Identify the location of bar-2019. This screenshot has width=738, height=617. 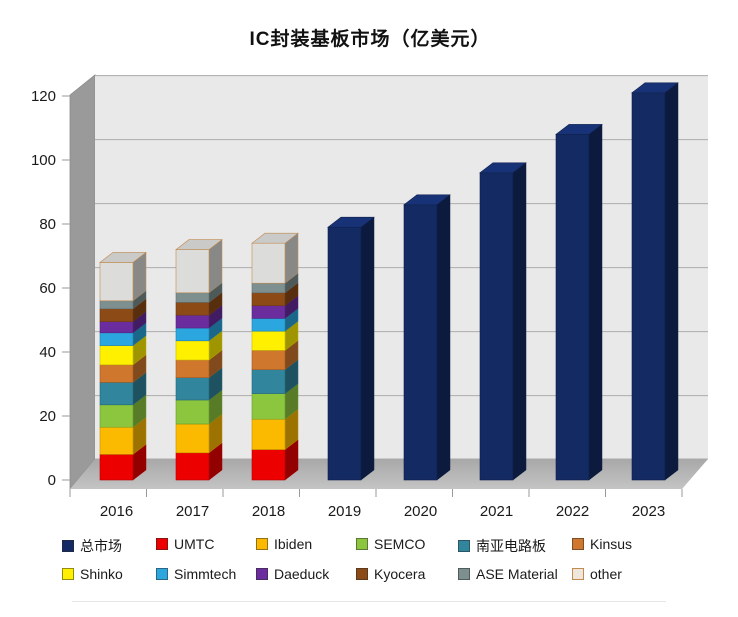
(351, 348).